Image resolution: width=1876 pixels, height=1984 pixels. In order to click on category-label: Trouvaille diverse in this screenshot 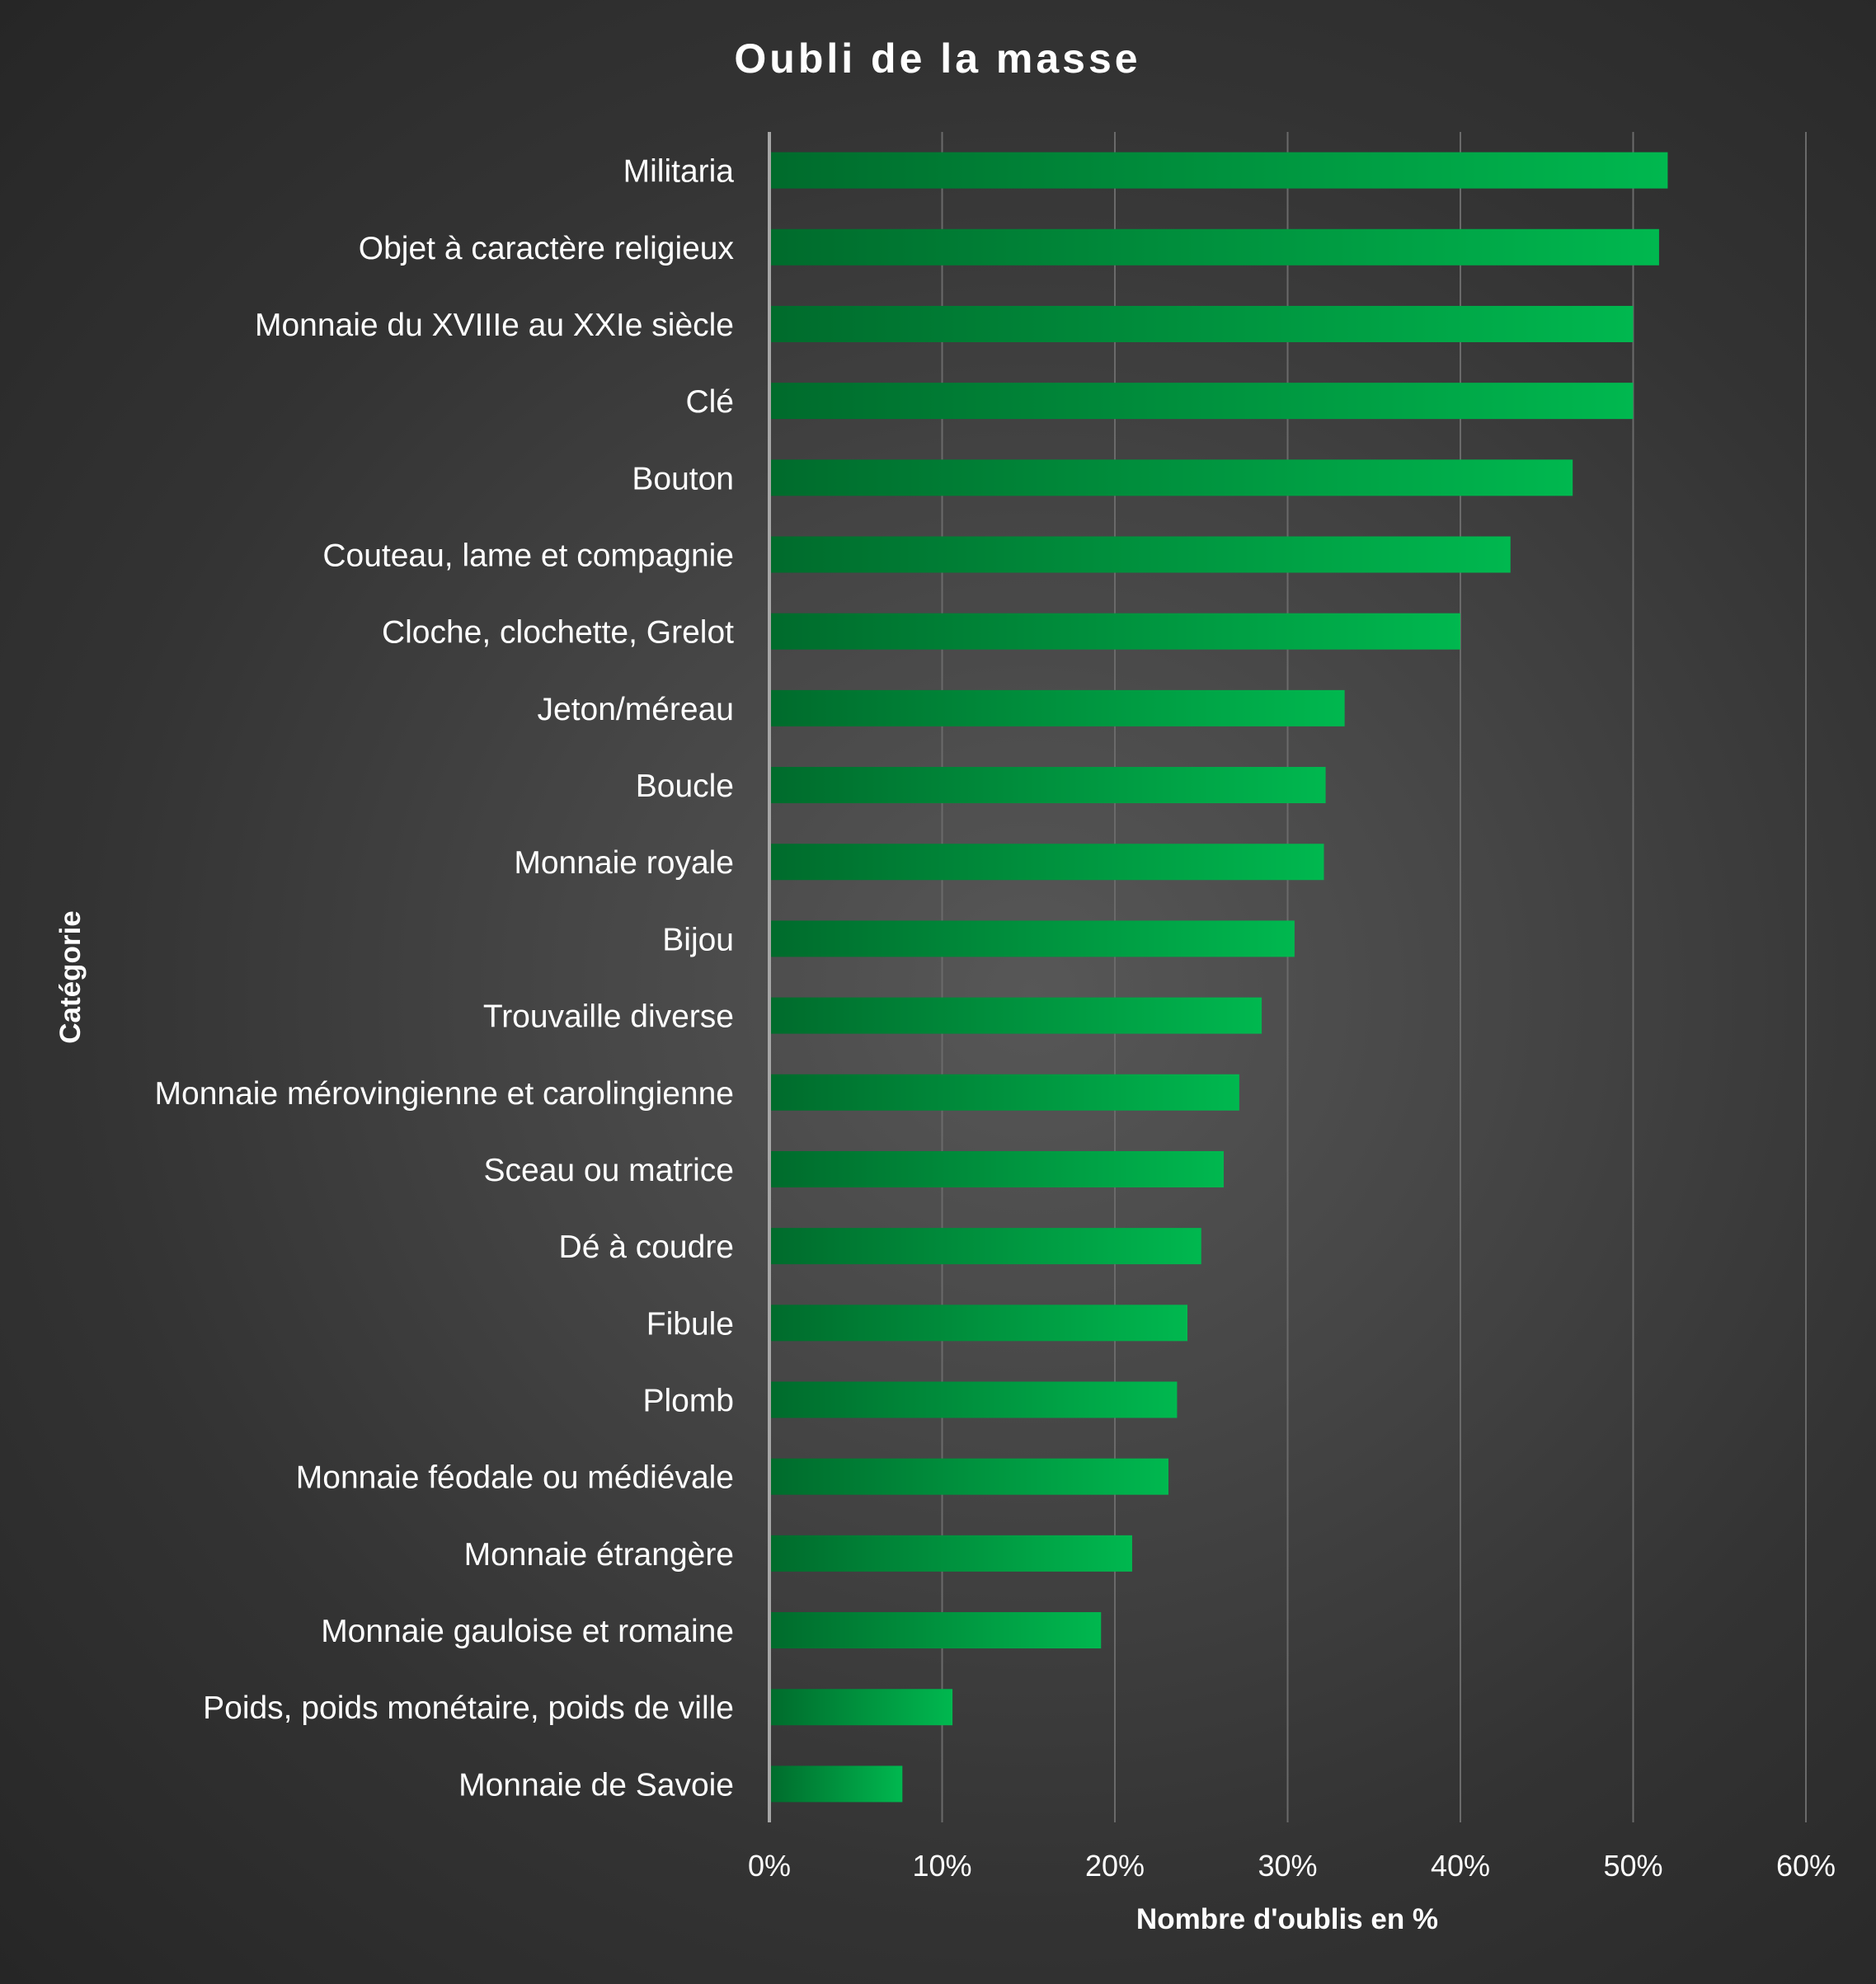, I will do `click(608, 1017)`.